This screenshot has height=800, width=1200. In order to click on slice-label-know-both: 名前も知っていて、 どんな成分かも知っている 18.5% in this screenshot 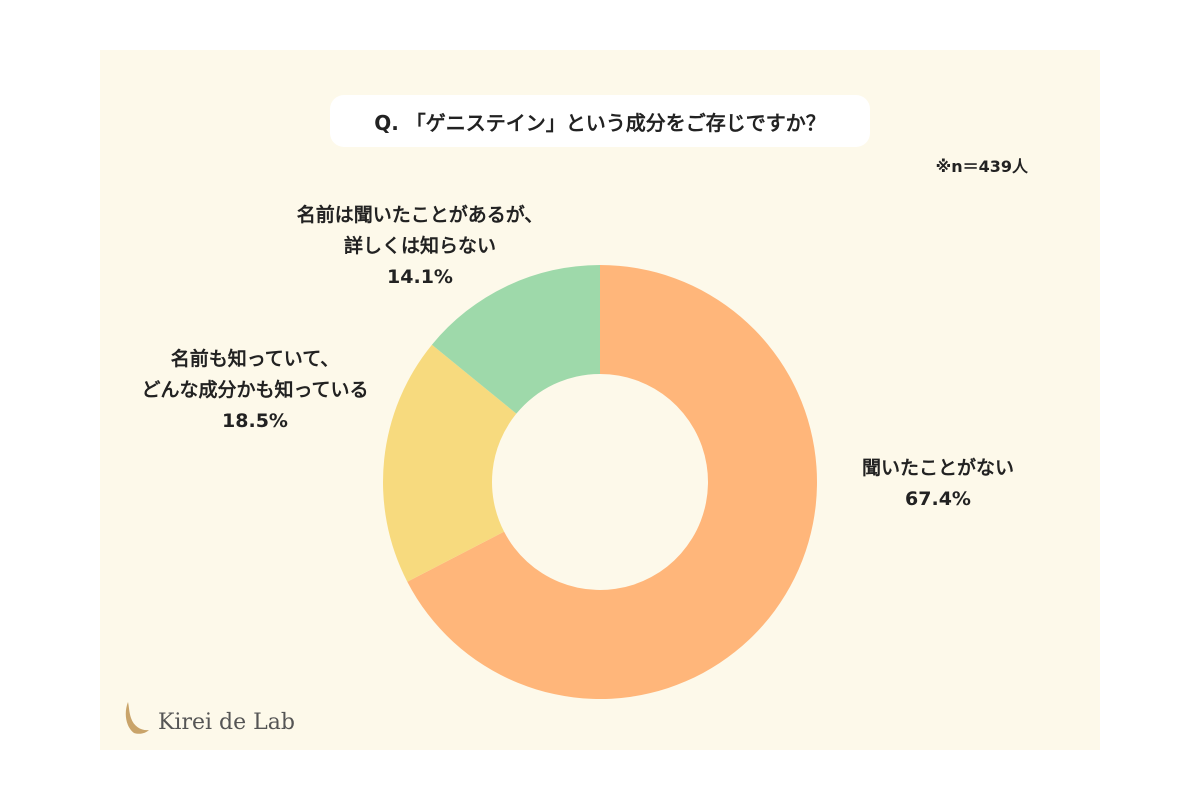, I will do `click(255, 390)`.